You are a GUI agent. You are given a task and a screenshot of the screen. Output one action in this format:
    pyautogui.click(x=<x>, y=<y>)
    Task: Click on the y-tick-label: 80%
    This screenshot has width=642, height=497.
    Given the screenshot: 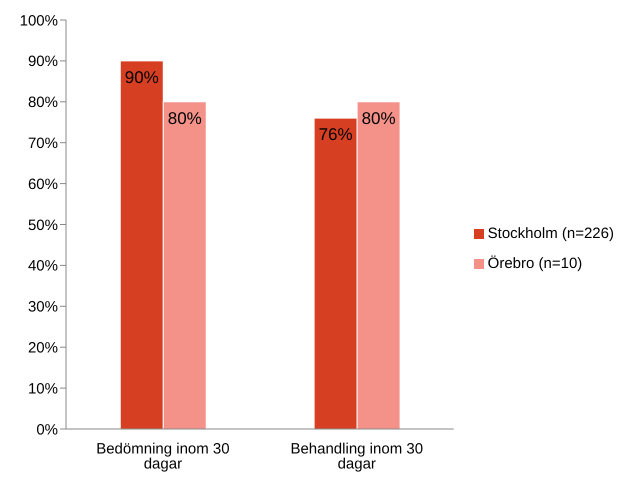 What is the action you would take?
    pyautogui.click(x=43, y=103)
    